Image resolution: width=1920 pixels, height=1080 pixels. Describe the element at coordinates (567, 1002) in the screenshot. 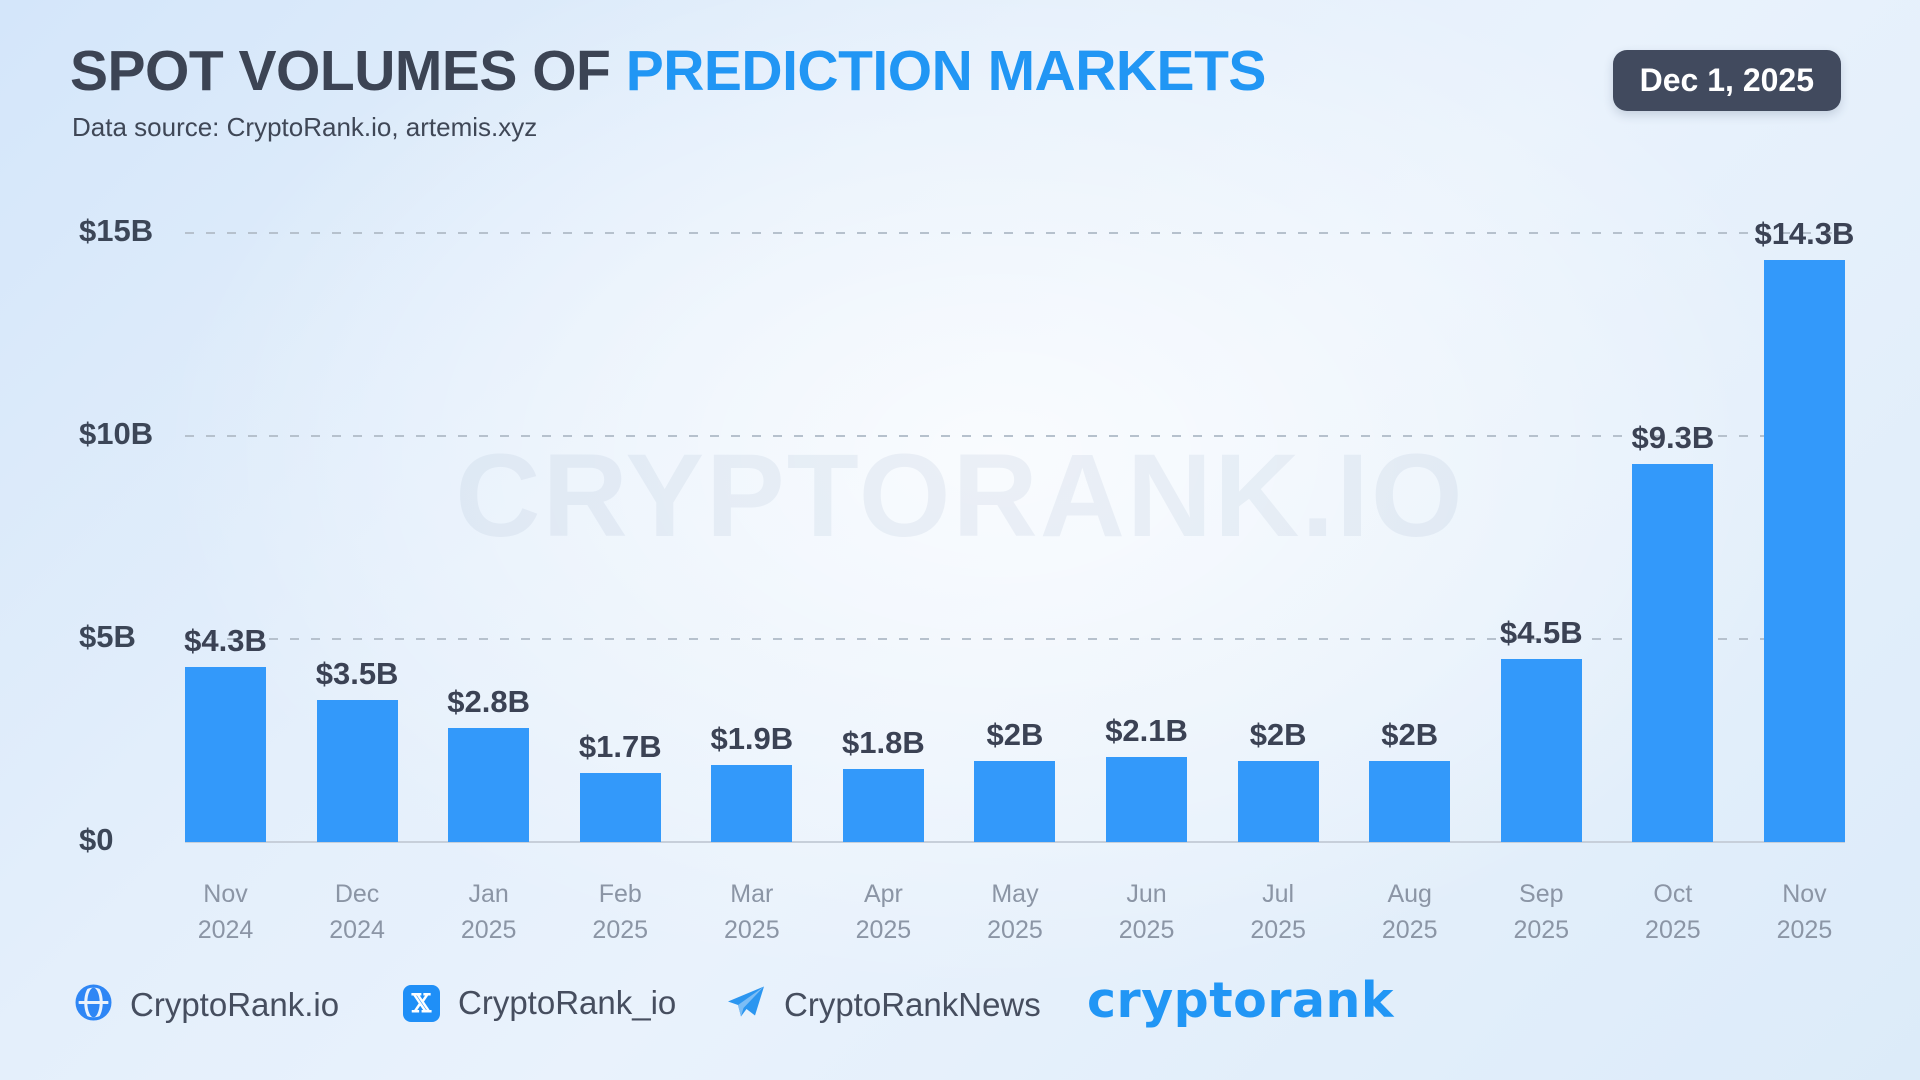

I see `footer-link-x-label: CryptoRank_io` at that location.